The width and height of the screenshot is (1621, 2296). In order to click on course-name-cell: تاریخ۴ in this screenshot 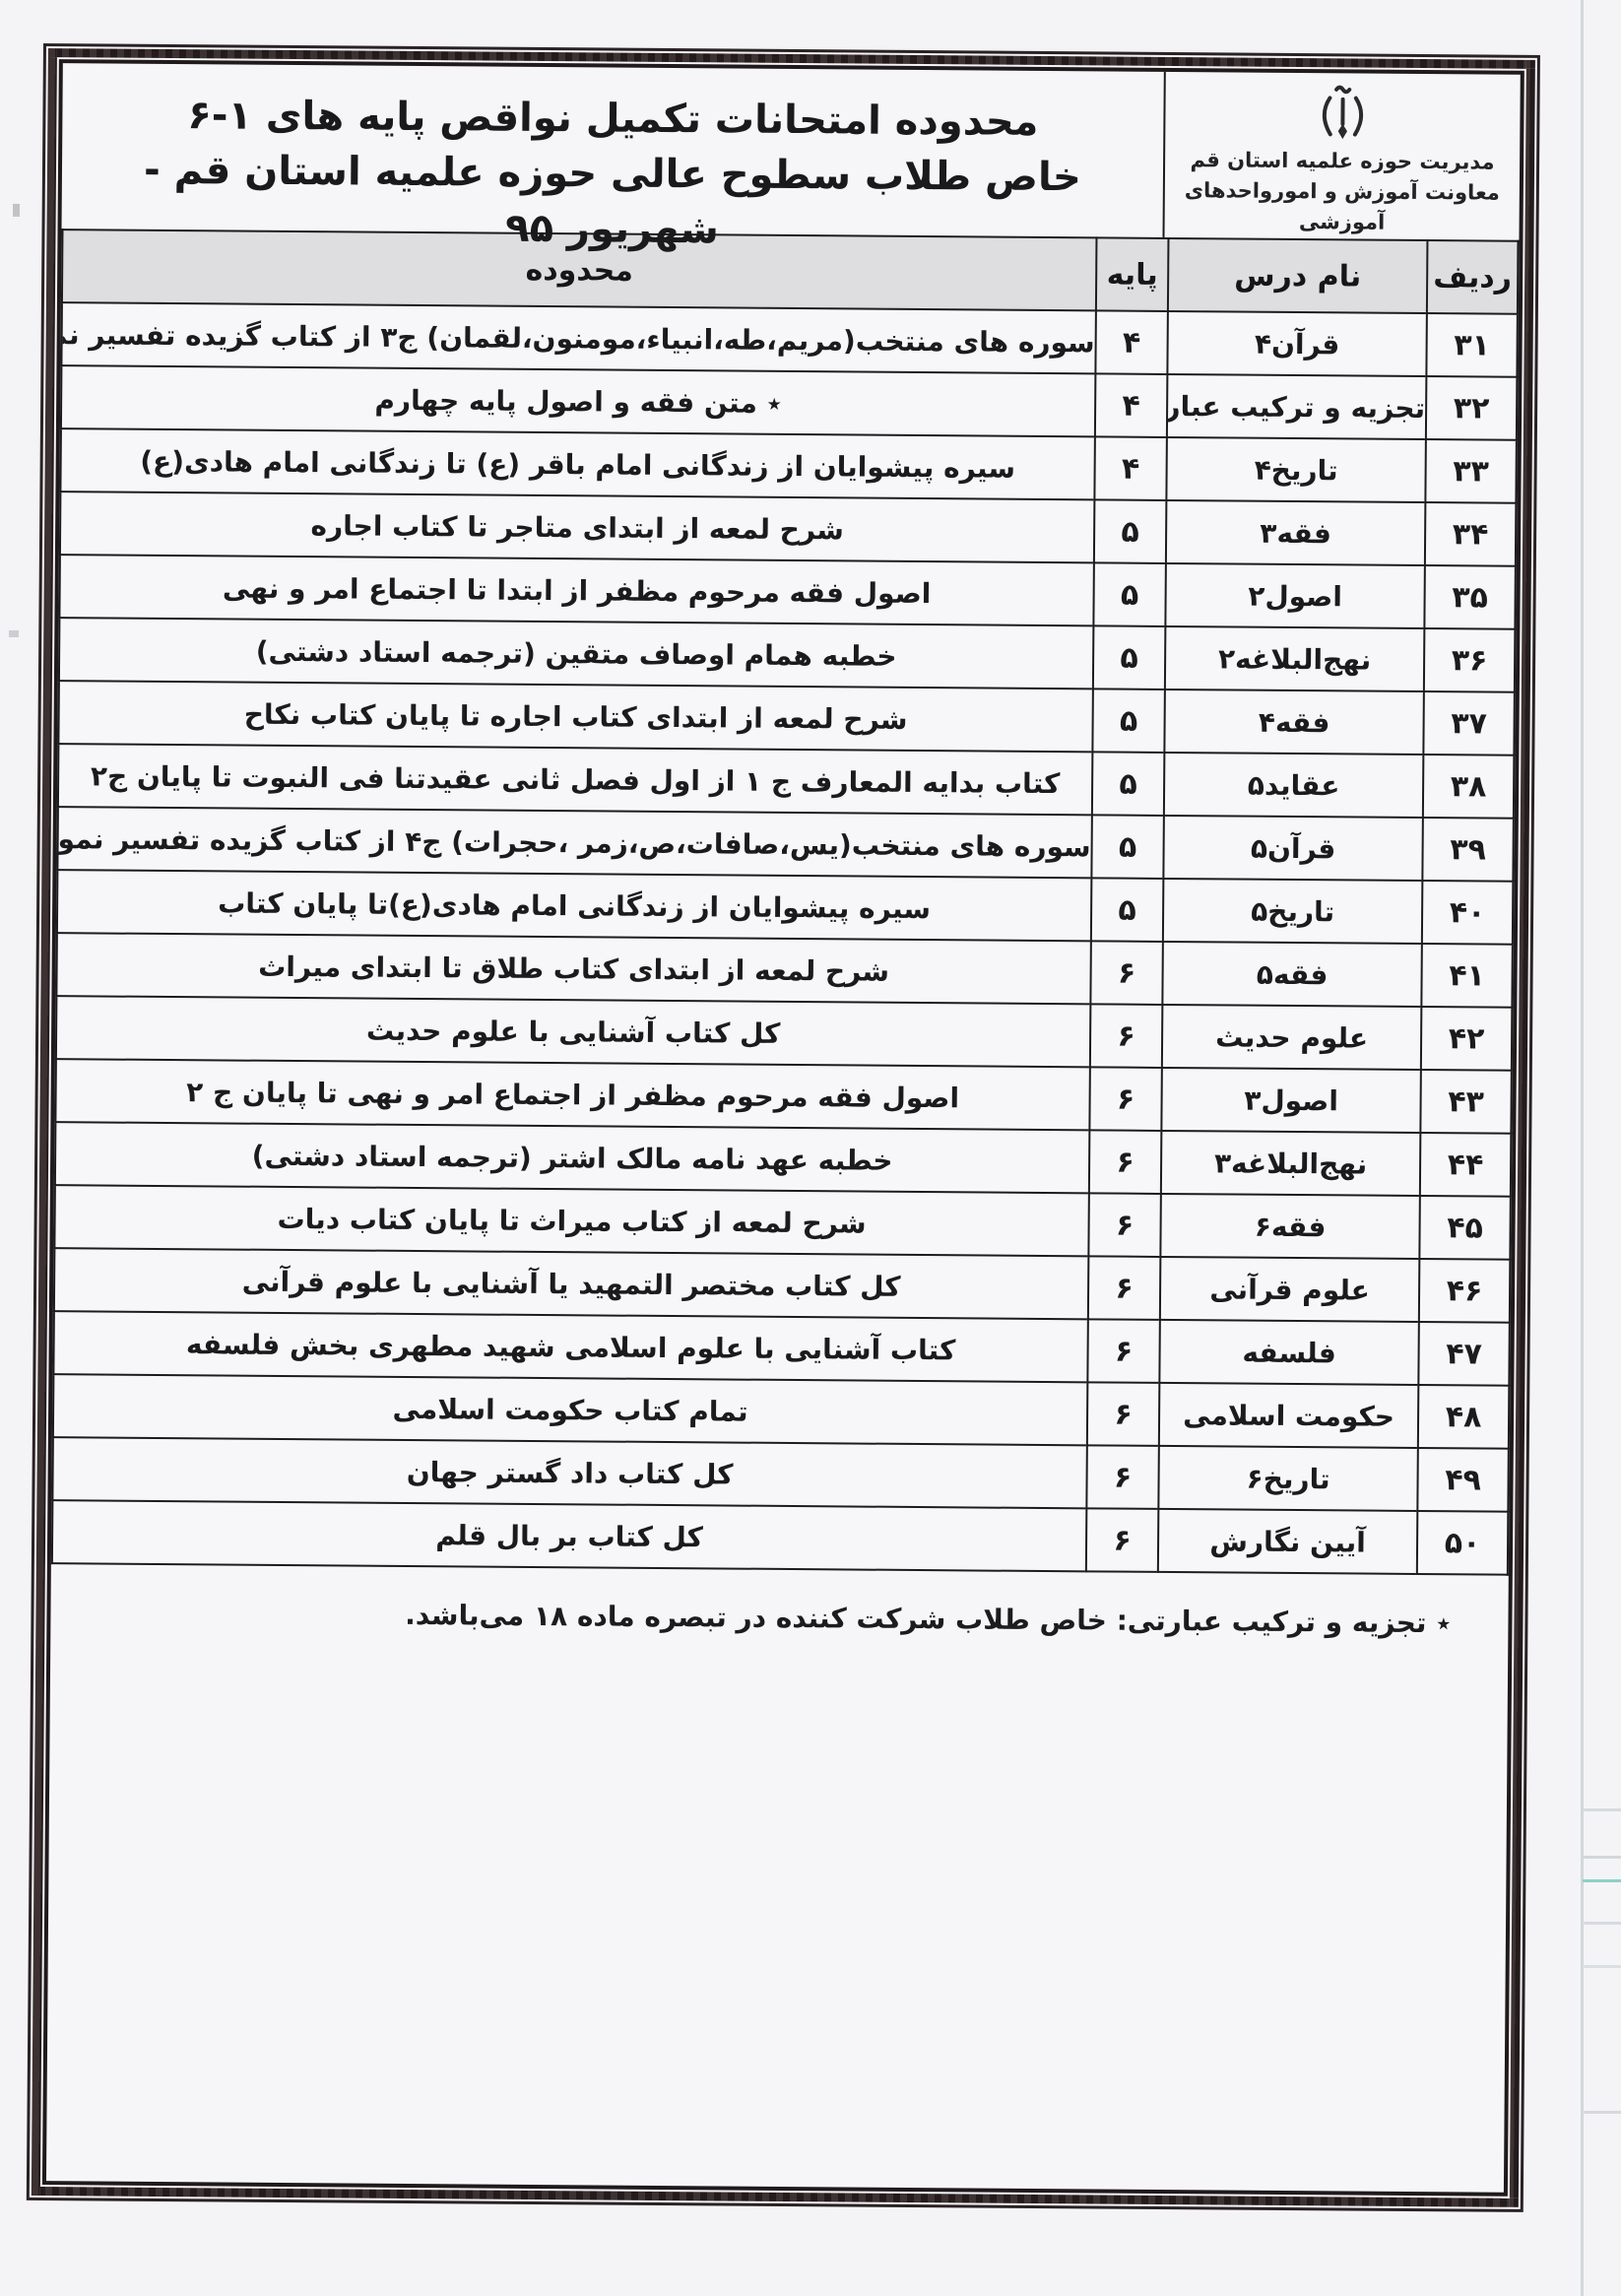, I will do `click(1296, 469)`.